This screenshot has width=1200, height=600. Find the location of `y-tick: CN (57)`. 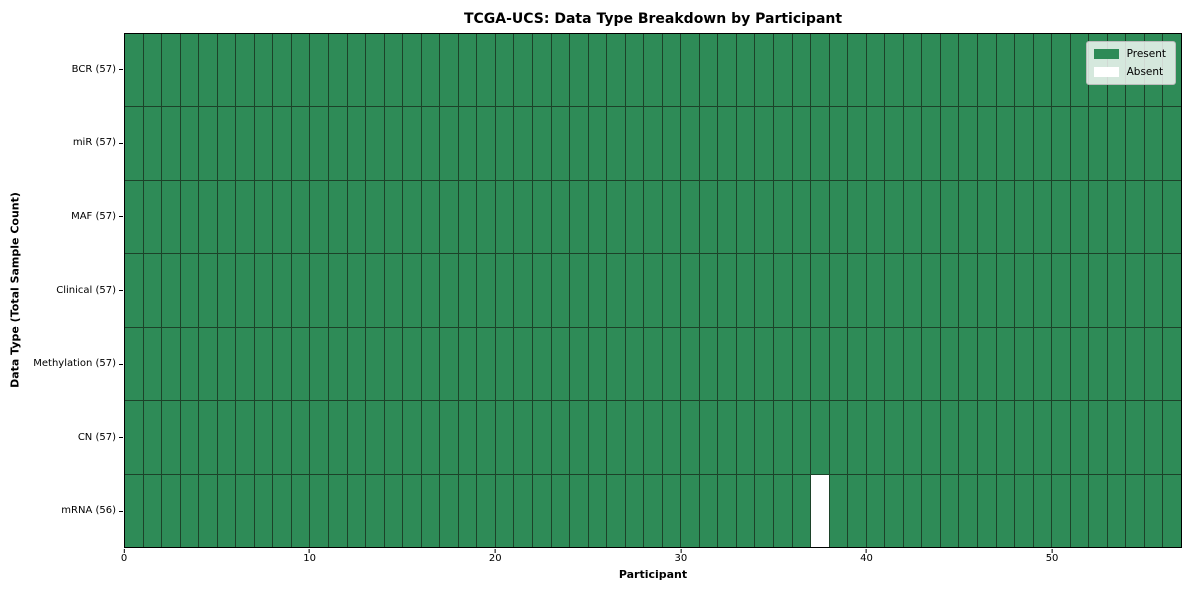

y-tick: CN (57) is located at coordinates (100, 438).